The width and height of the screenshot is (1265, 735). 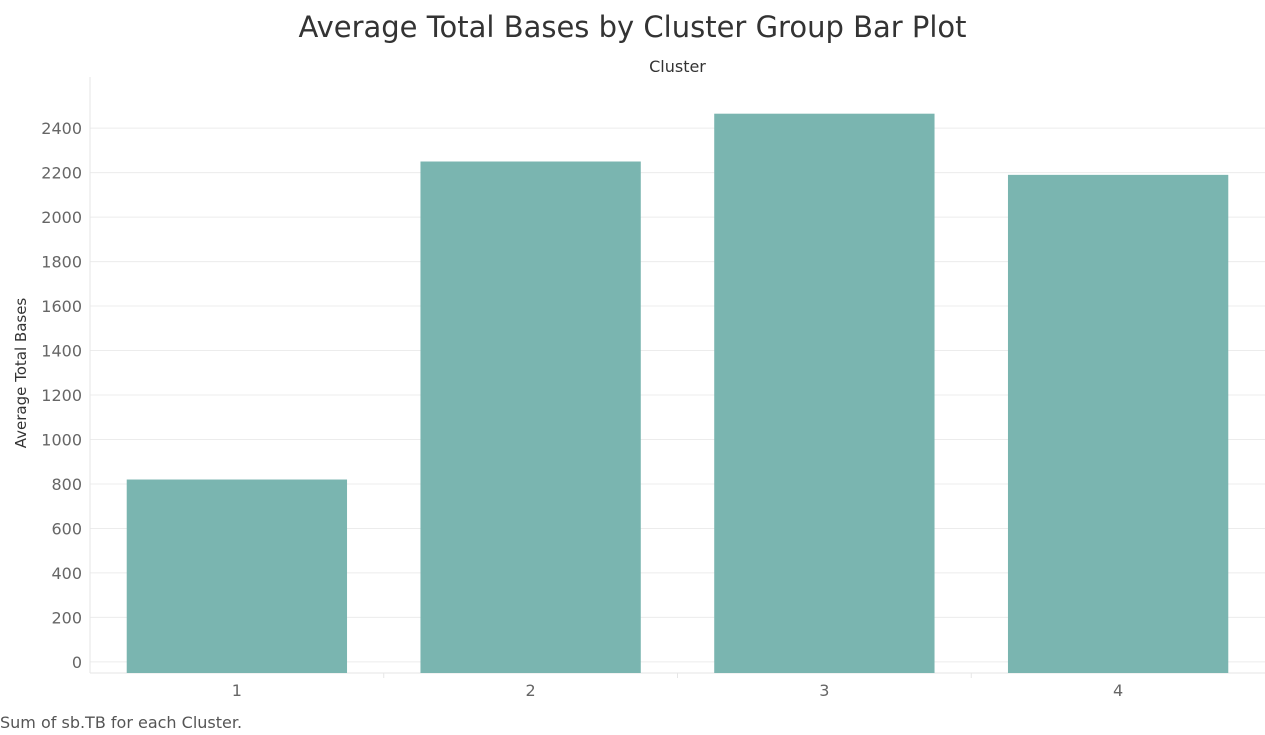 What do you see at coordinates (121, 722) in the screenshot?
I see `caption: Sum of sb.TB for each Cluster.` at bounding box center [121, 722].